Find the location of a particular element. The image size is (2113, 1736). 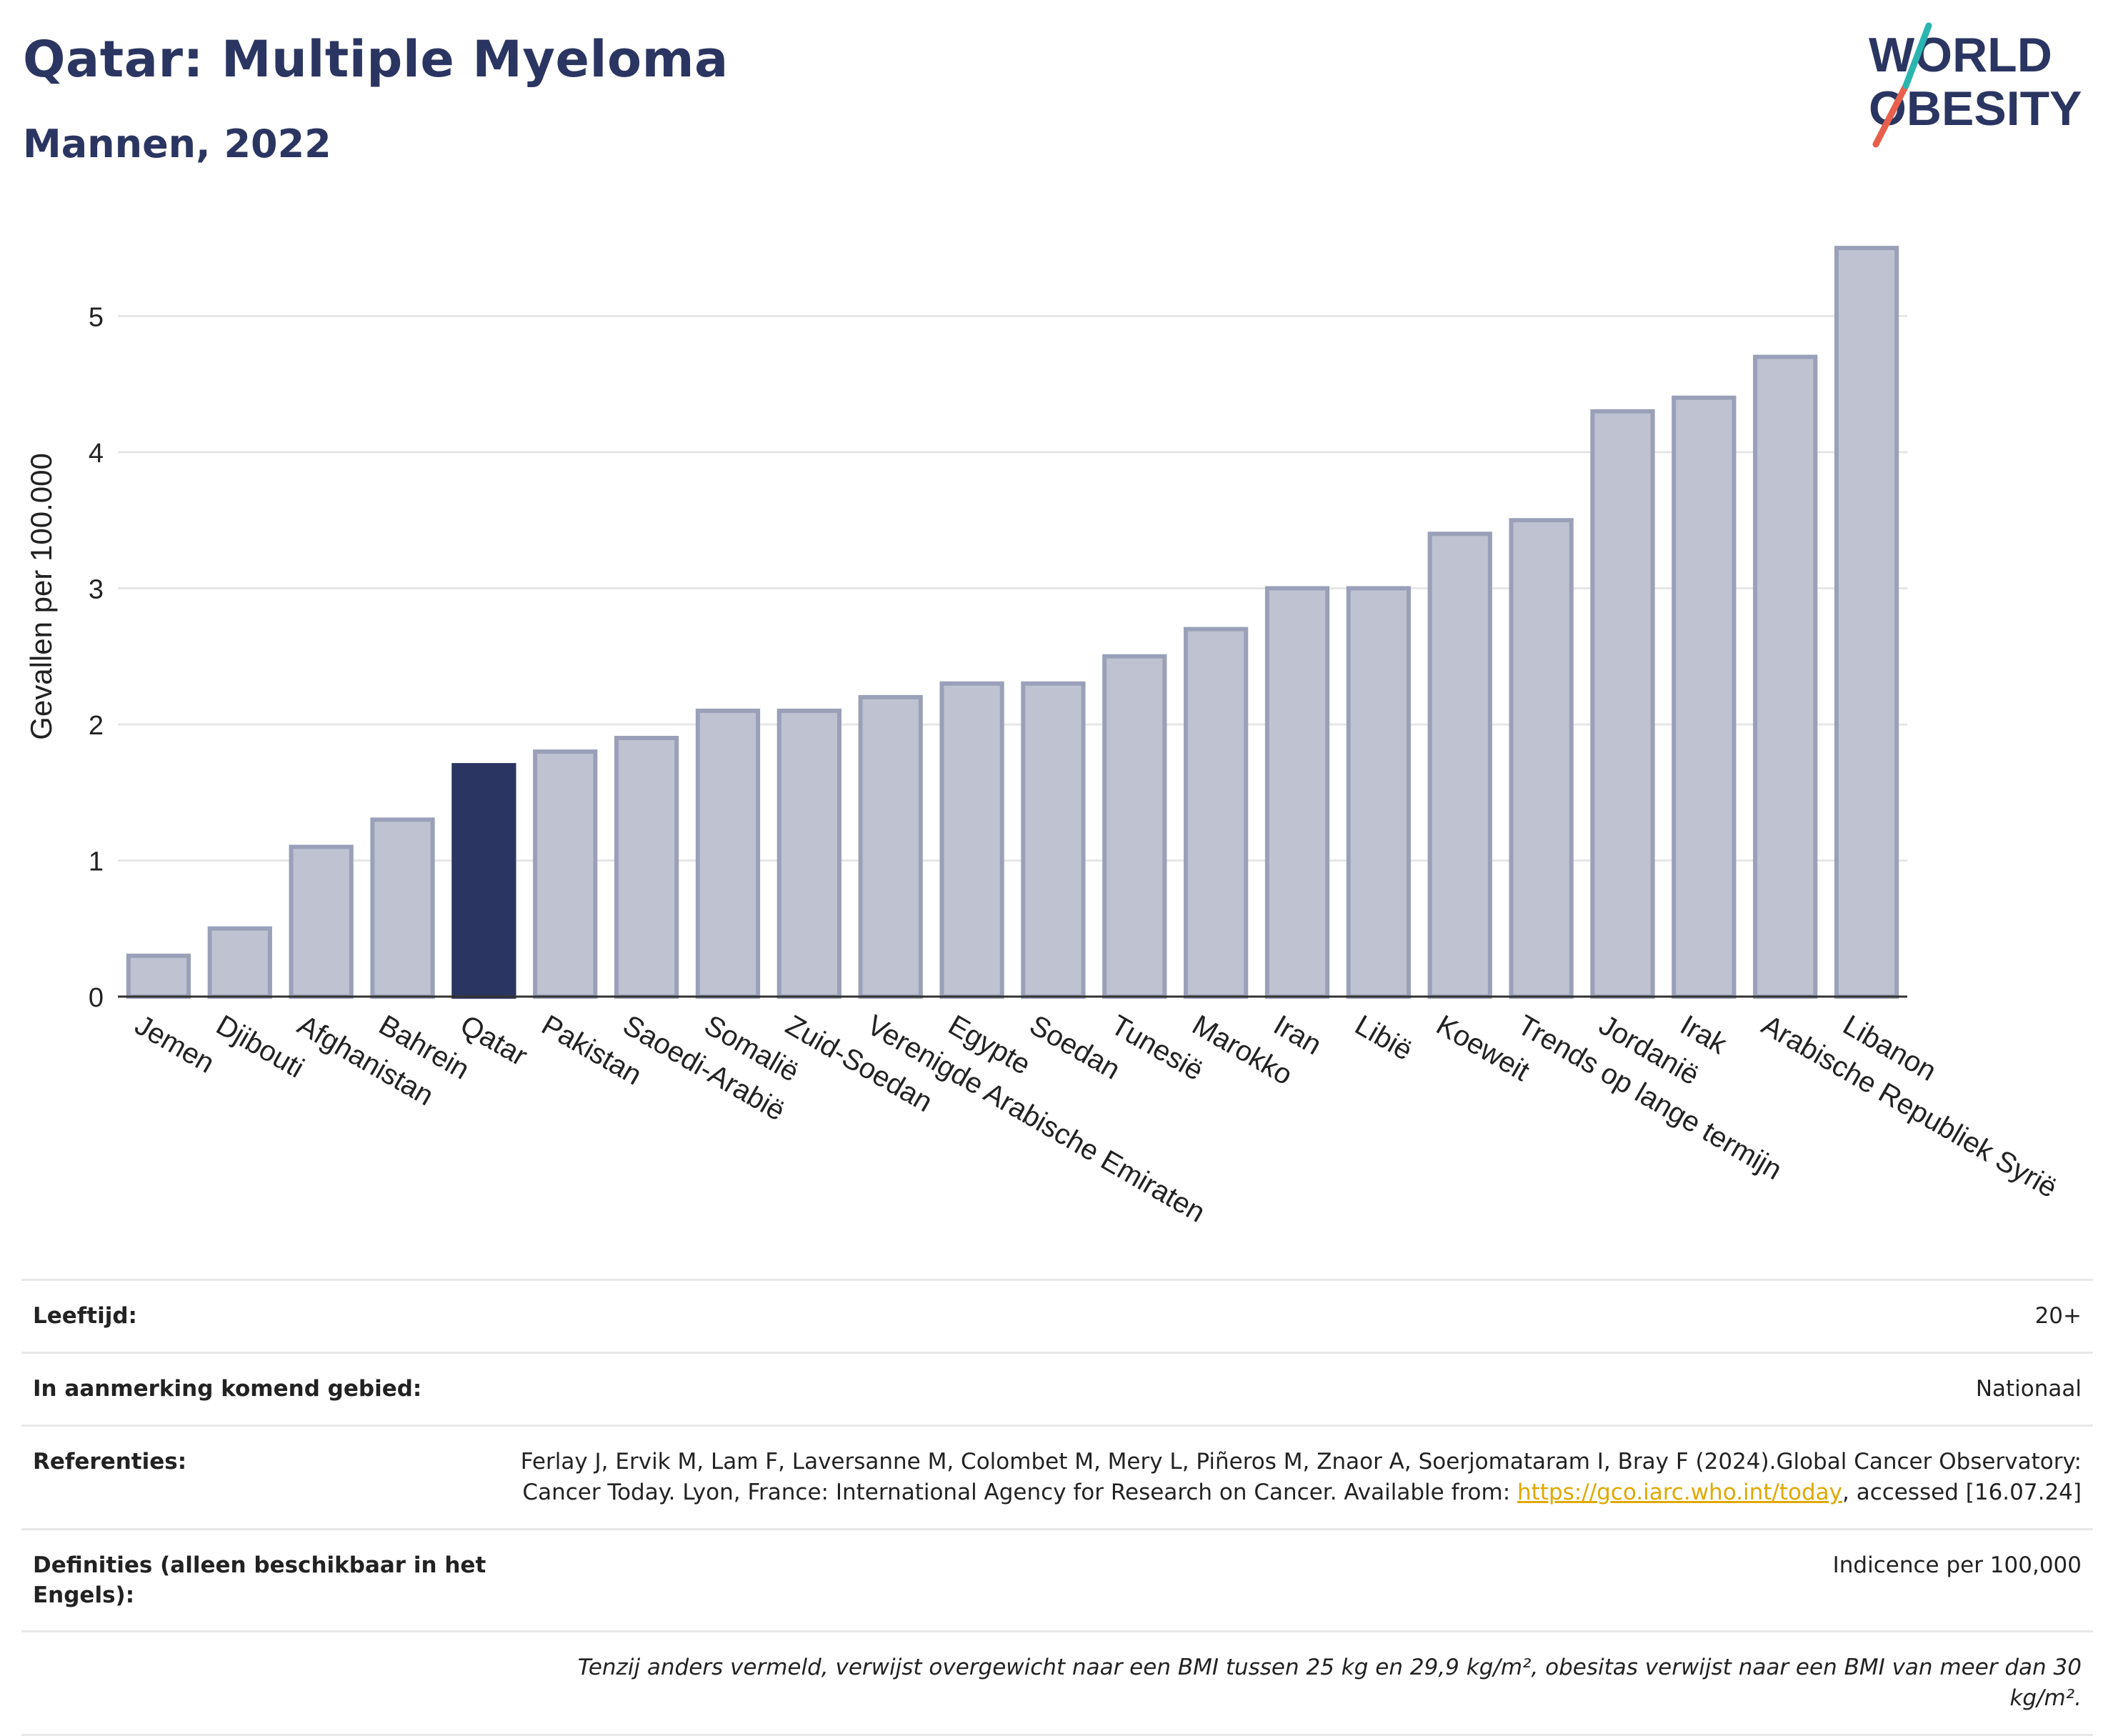

area-value: Nationaal is located at coordinates (2028, 1389).